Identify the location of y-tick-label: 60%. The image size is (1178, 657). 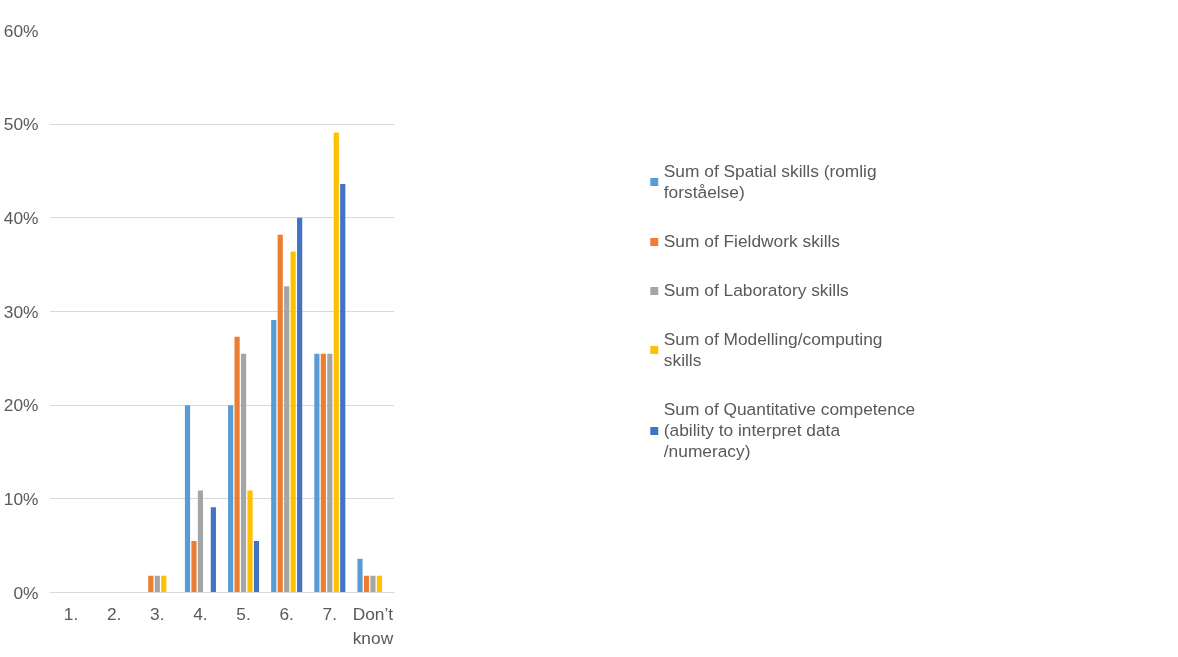
(21, 30).